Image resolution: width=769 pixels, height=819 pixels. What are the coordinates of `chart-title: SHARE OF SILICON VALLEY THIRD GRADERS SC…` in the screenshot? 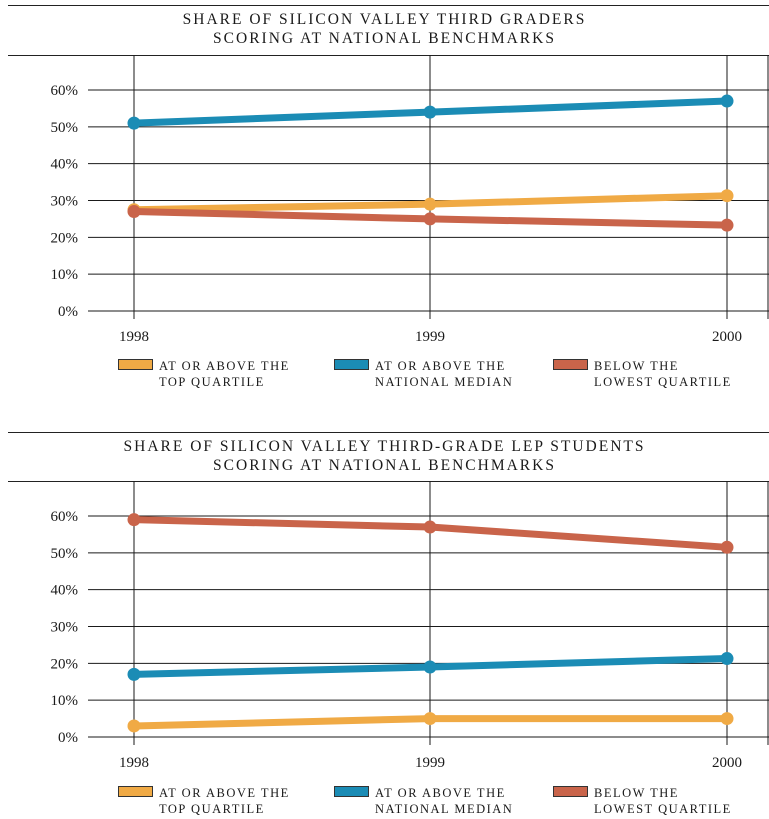 It's located at (384, 29).